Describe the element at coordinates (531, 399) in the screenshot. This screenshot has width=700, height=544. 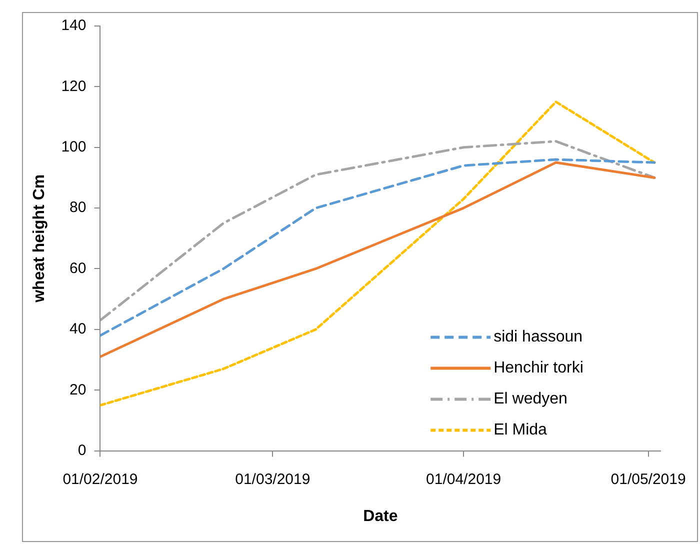
I see `legend-label: El wedyen` at that location.